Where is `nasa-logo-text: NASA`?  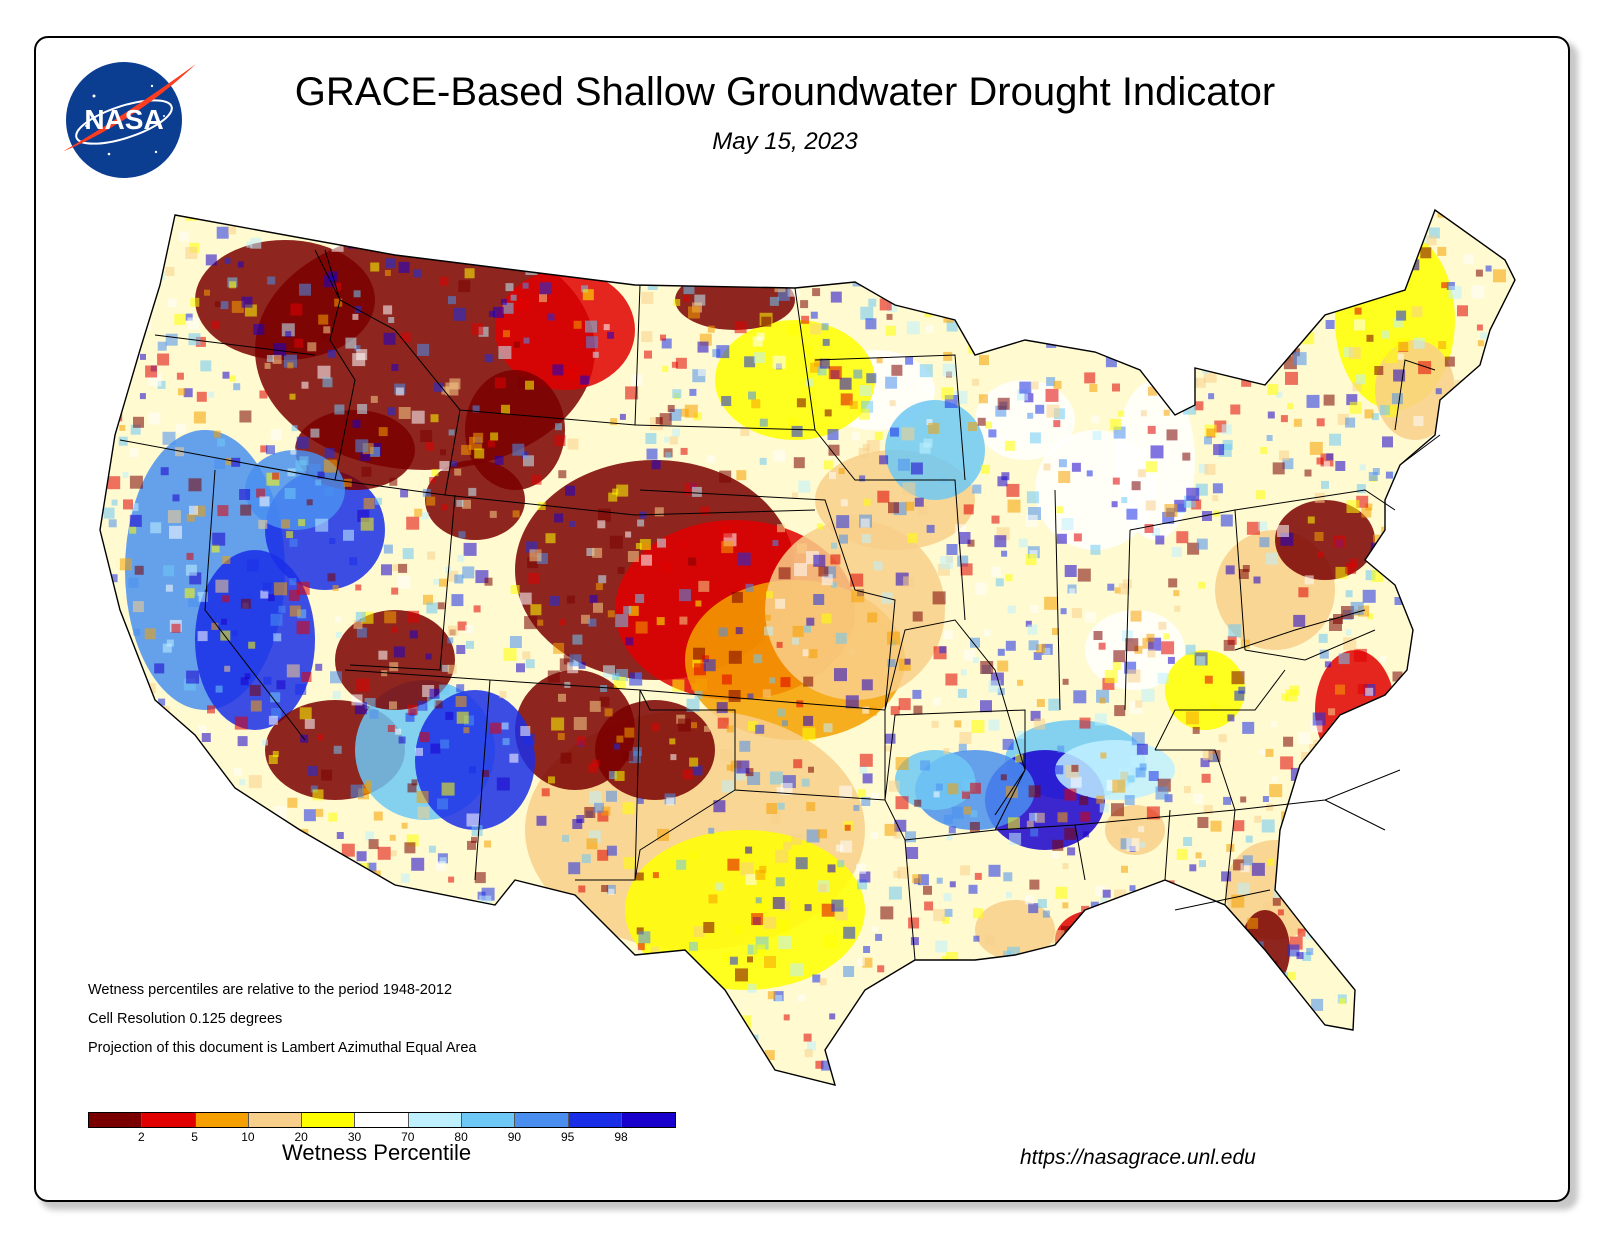
nasa-logo-text: NASA is located at coordinates (123, 119).